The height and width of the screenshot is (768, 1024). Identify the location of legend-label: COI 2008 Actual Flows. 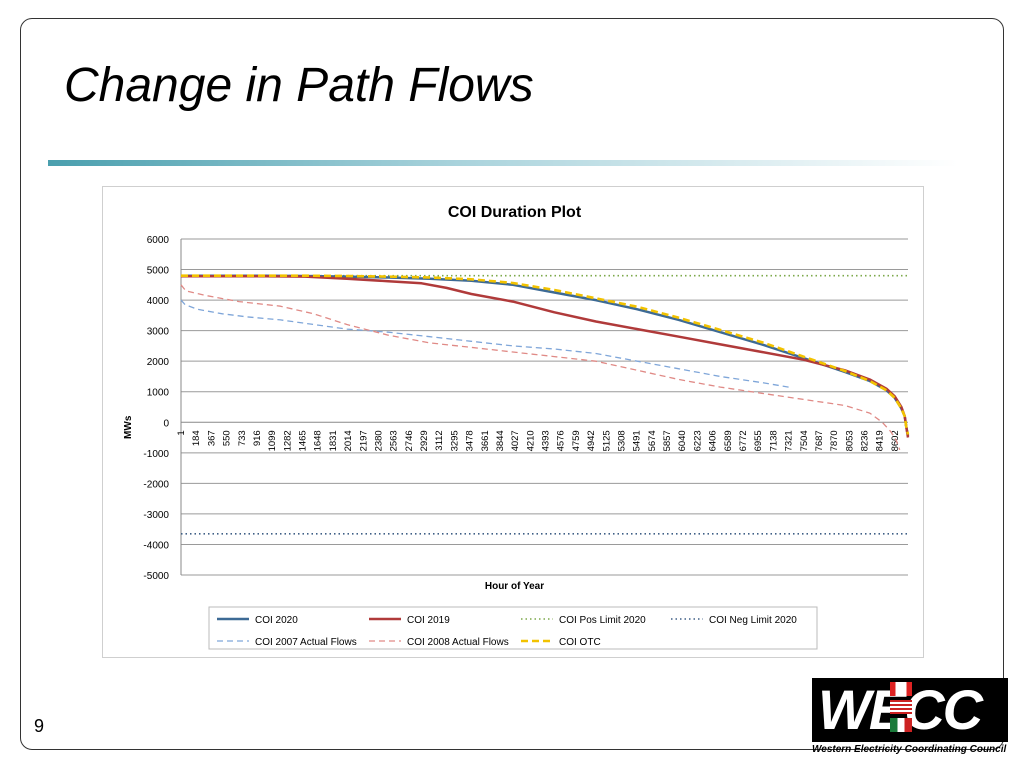
(458, 642).